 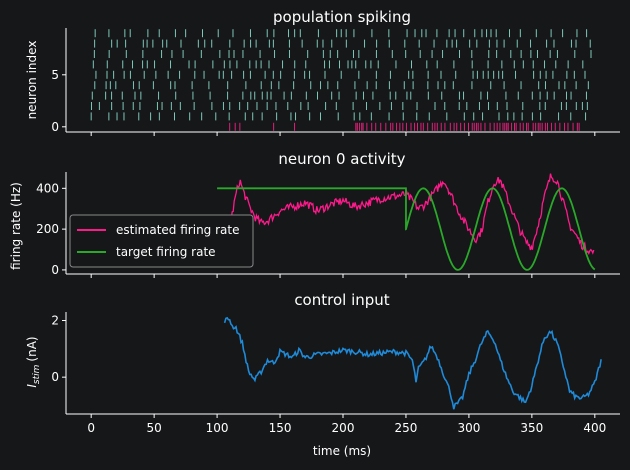 I want to click on y-tick-label: 400, so click(x=47, y=188).